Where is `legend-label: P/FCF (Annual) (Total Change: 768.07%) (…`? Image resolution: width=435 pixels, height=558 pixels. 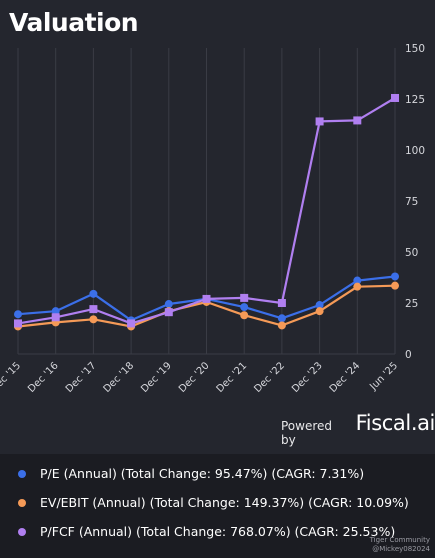 legend-label: P/FCF (Annual) (Total Change: 768.07%) (… is located at coordinates (218, 531).